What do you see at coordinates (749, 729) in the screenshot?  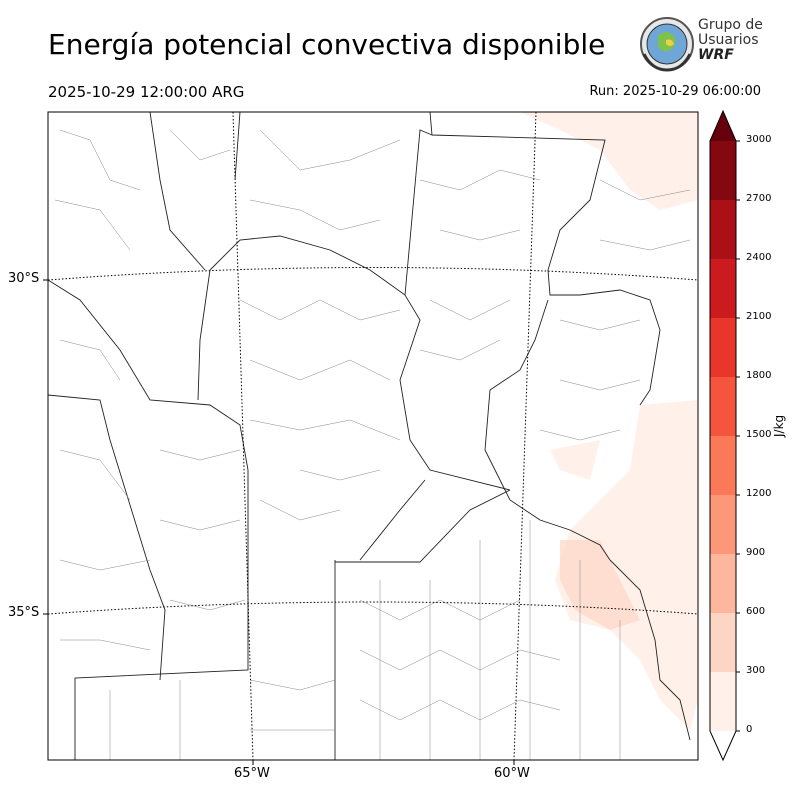 I see `colorbar-tick-label: 0` at bounding box center [749, 729].